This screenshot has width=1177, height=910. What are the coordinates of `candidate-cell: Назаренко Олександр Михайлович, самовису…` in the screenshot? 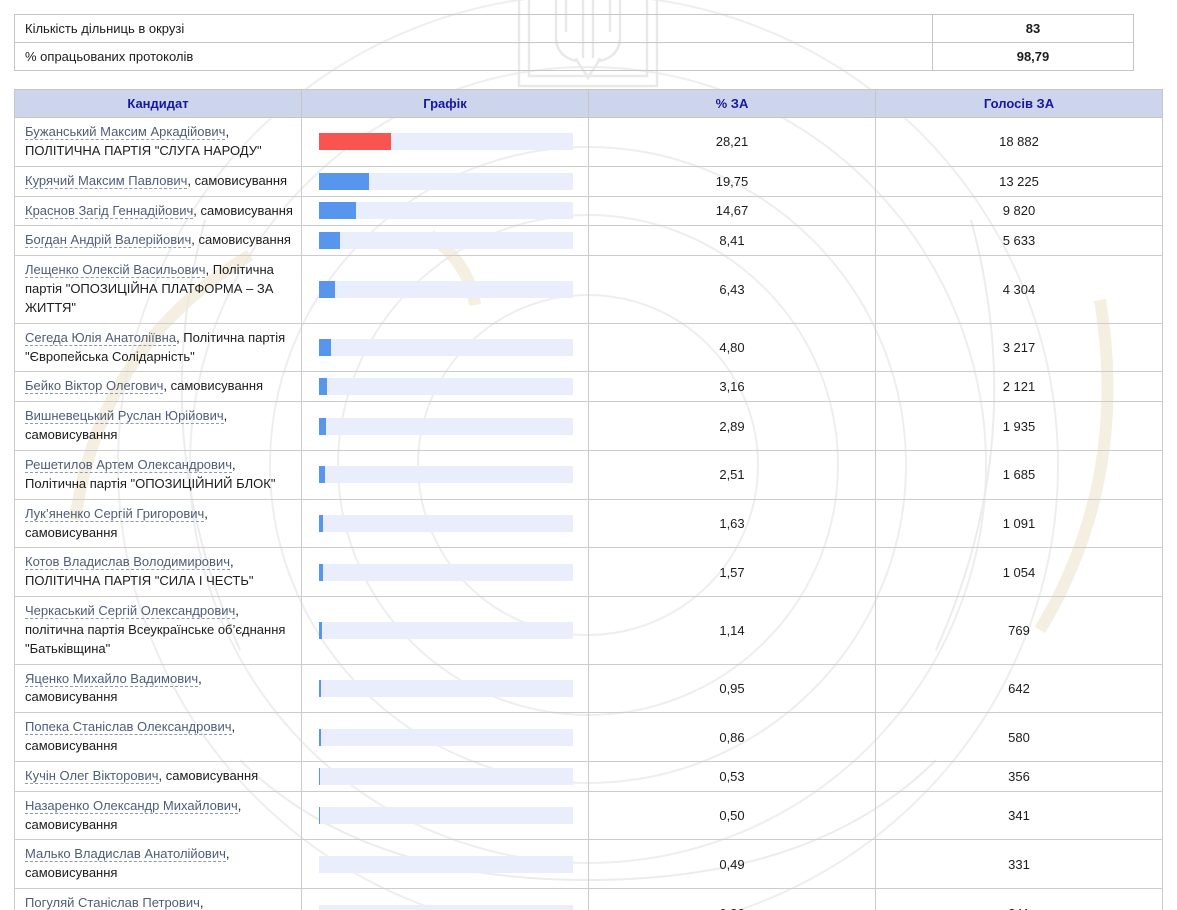 It's located at (158, 815).